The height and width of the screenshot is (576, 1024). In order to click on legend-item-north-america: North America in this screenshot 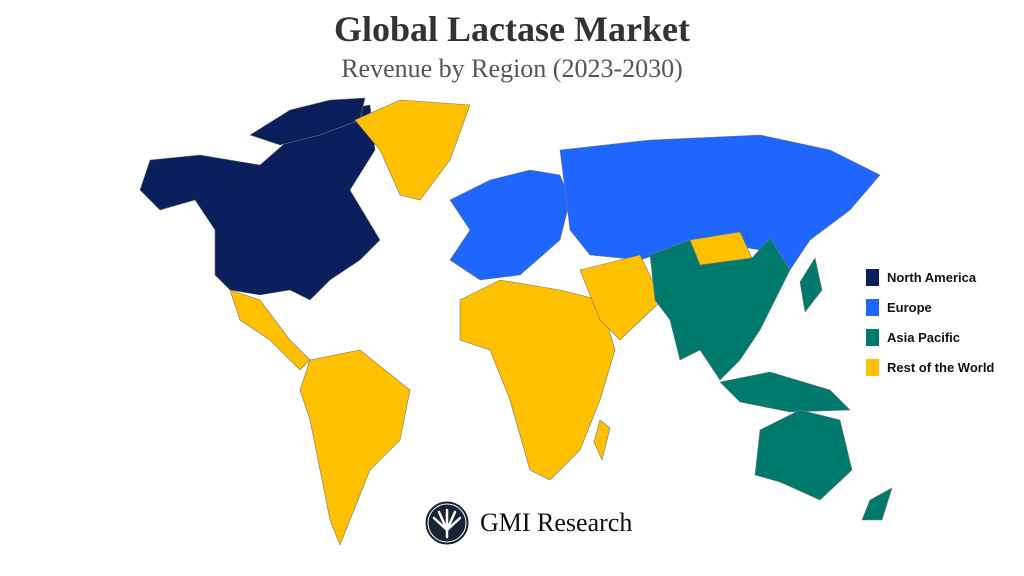, I will do `click(930, 277)`.